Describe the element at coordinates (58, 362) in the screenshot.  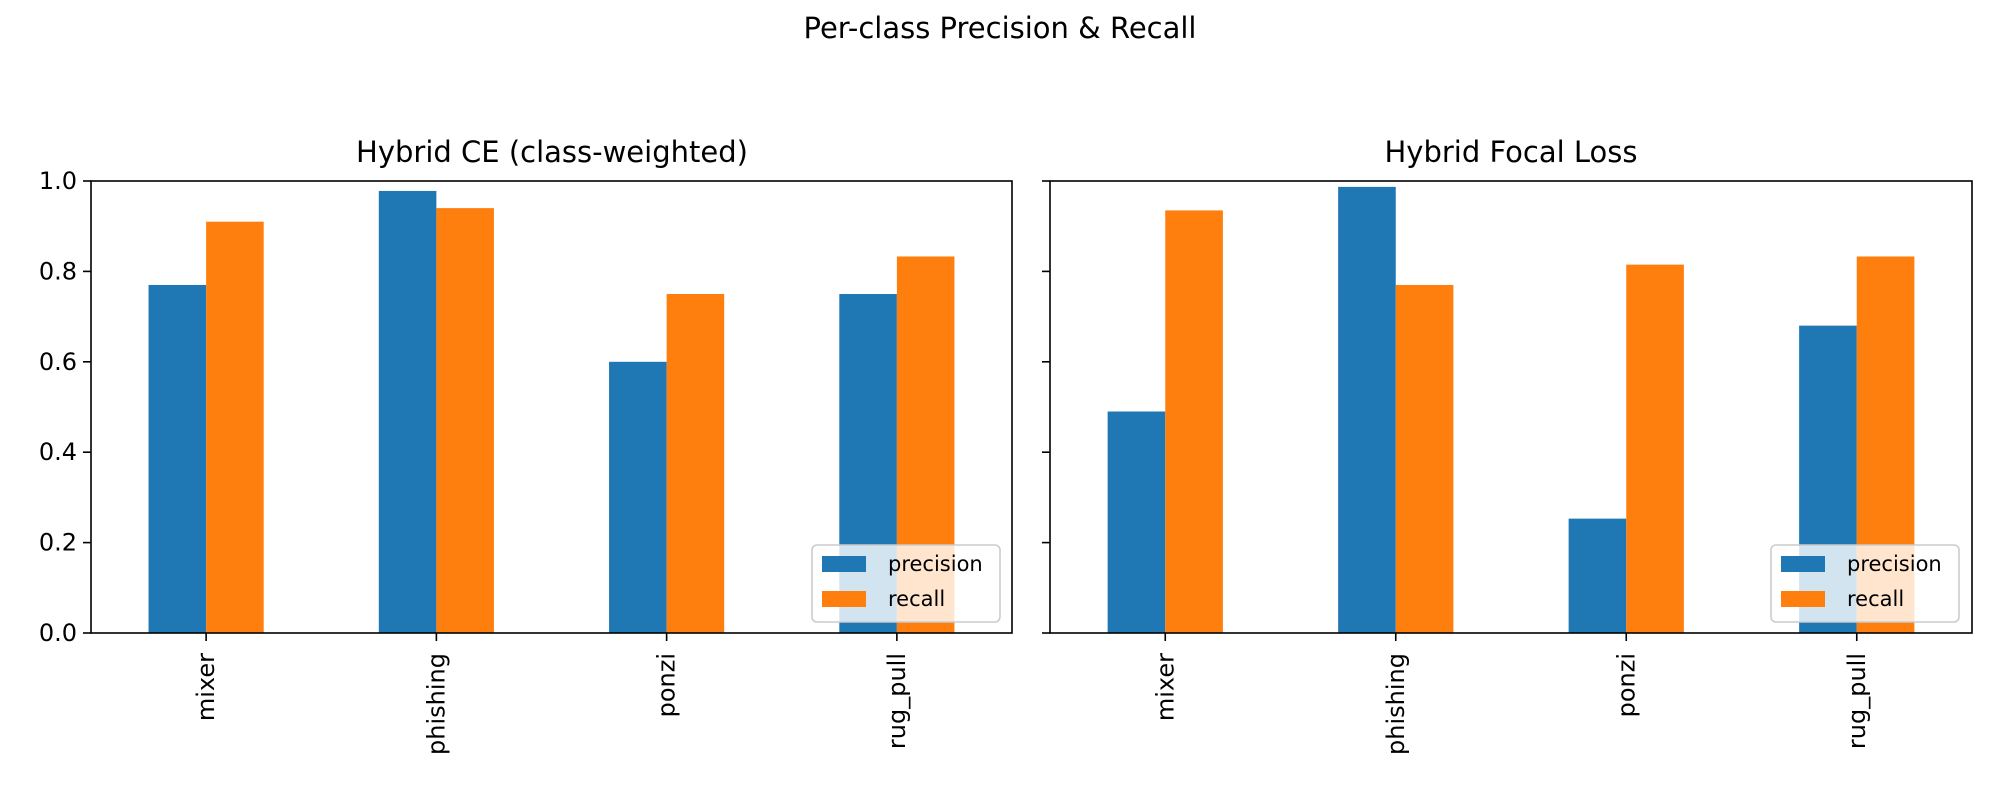
I see `y-tick-label: 0.6` at that location.